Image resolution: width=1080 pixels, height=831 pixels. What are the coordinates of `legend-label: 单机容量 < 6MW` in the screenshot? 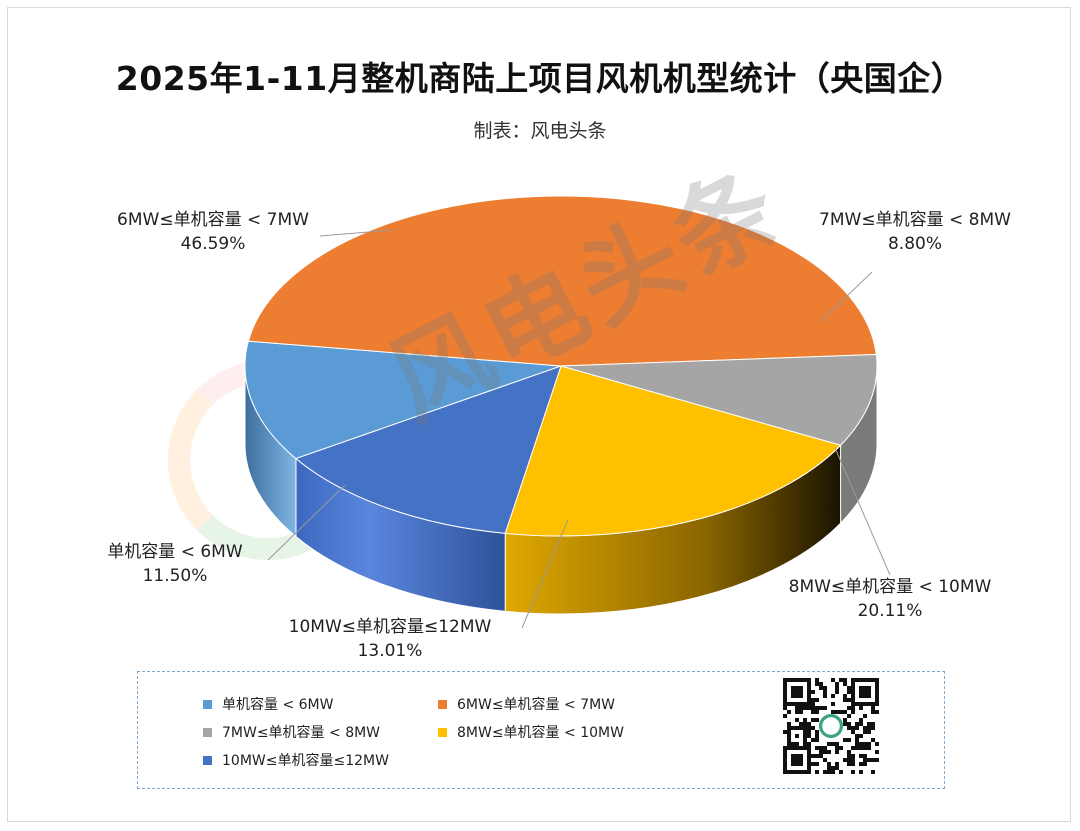 It's located at (278, 705).